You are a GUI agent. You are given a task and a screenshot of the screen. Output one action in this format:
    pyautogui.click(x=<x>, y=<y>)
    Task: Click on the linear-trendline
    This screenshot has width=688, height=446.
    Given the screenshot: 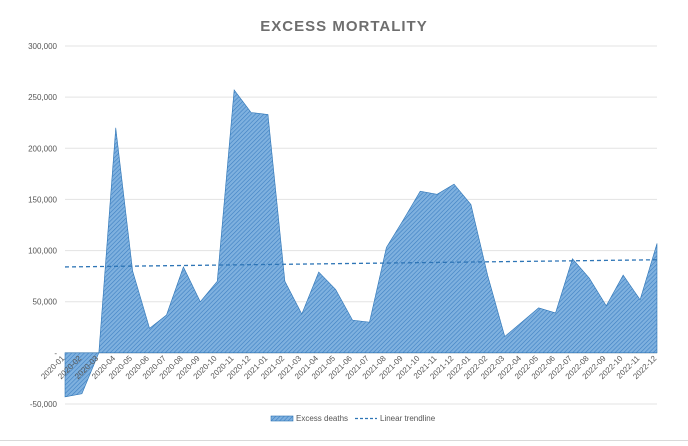 What is the action you would take?
    pyautogui.click(x=361, y=263)
    